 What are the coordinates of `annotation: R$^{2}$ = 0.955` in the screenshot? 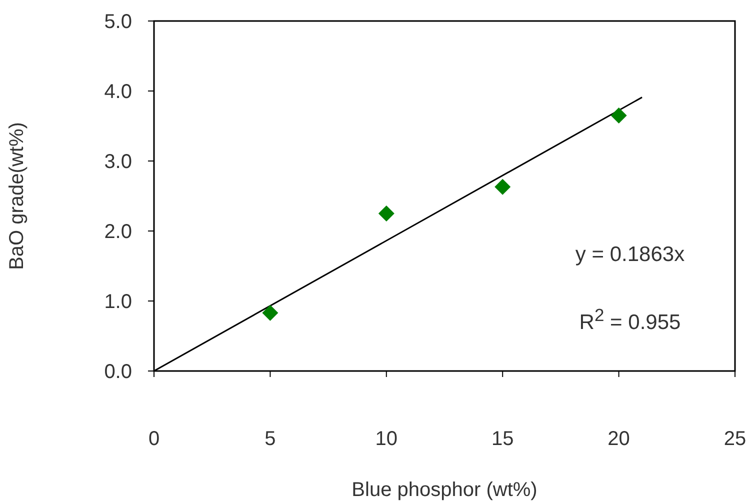 It's located at (630, 320).